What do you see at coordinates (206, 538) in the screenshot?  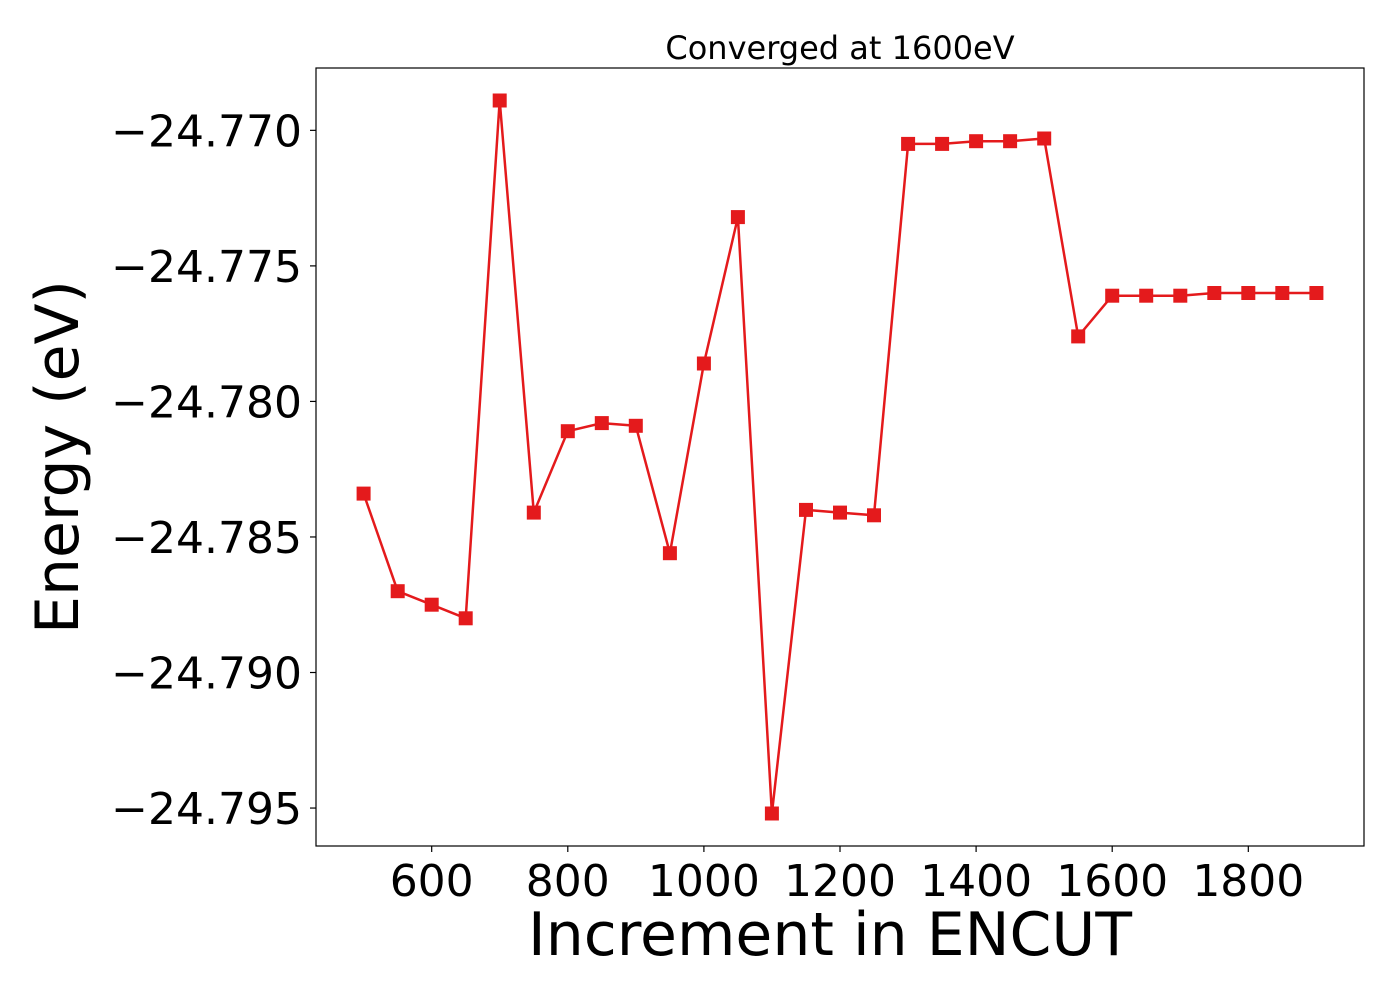 I see `y-tick-label: −24.785` at bounding box center [206, 538].